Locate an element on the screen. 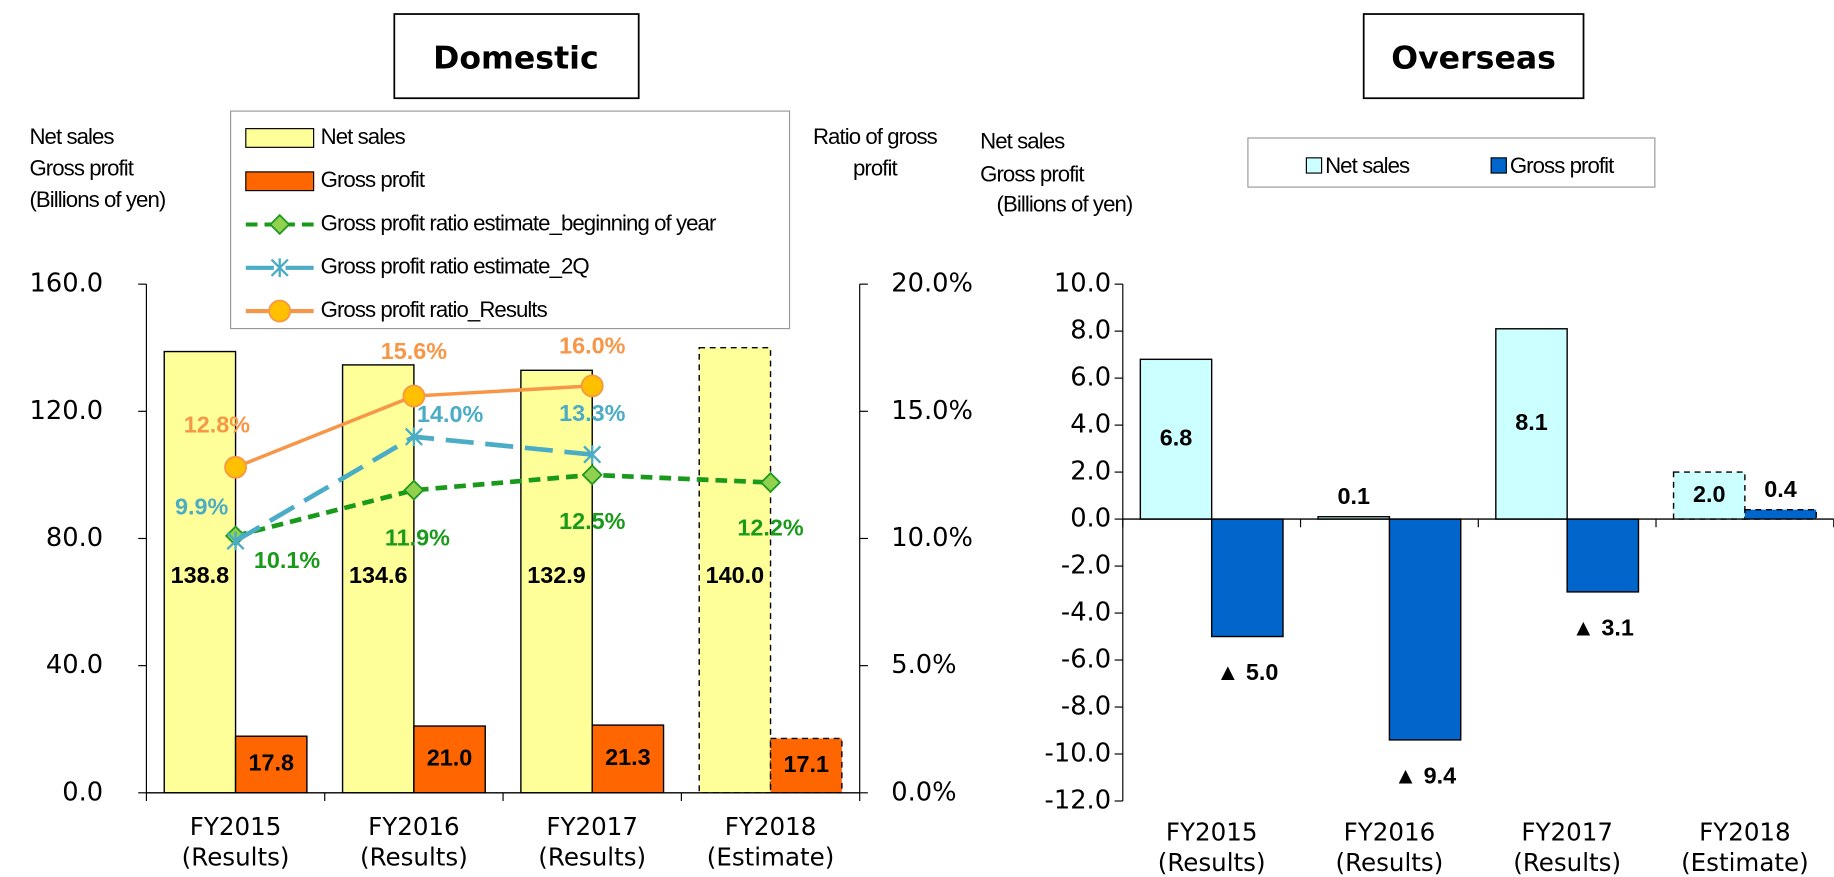 Image resolution: width=1834 pixels, height=877 pixels. data-label: 132.9 is located at coordinates (556, 575).